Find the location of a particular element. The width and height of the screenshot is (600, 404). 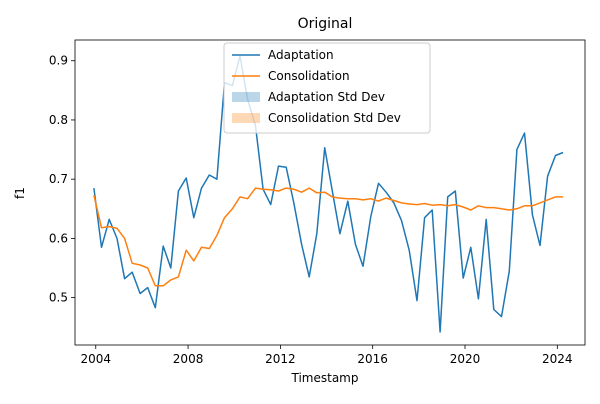

x-tick-label: 2012 is located at coordinates (280, 359).